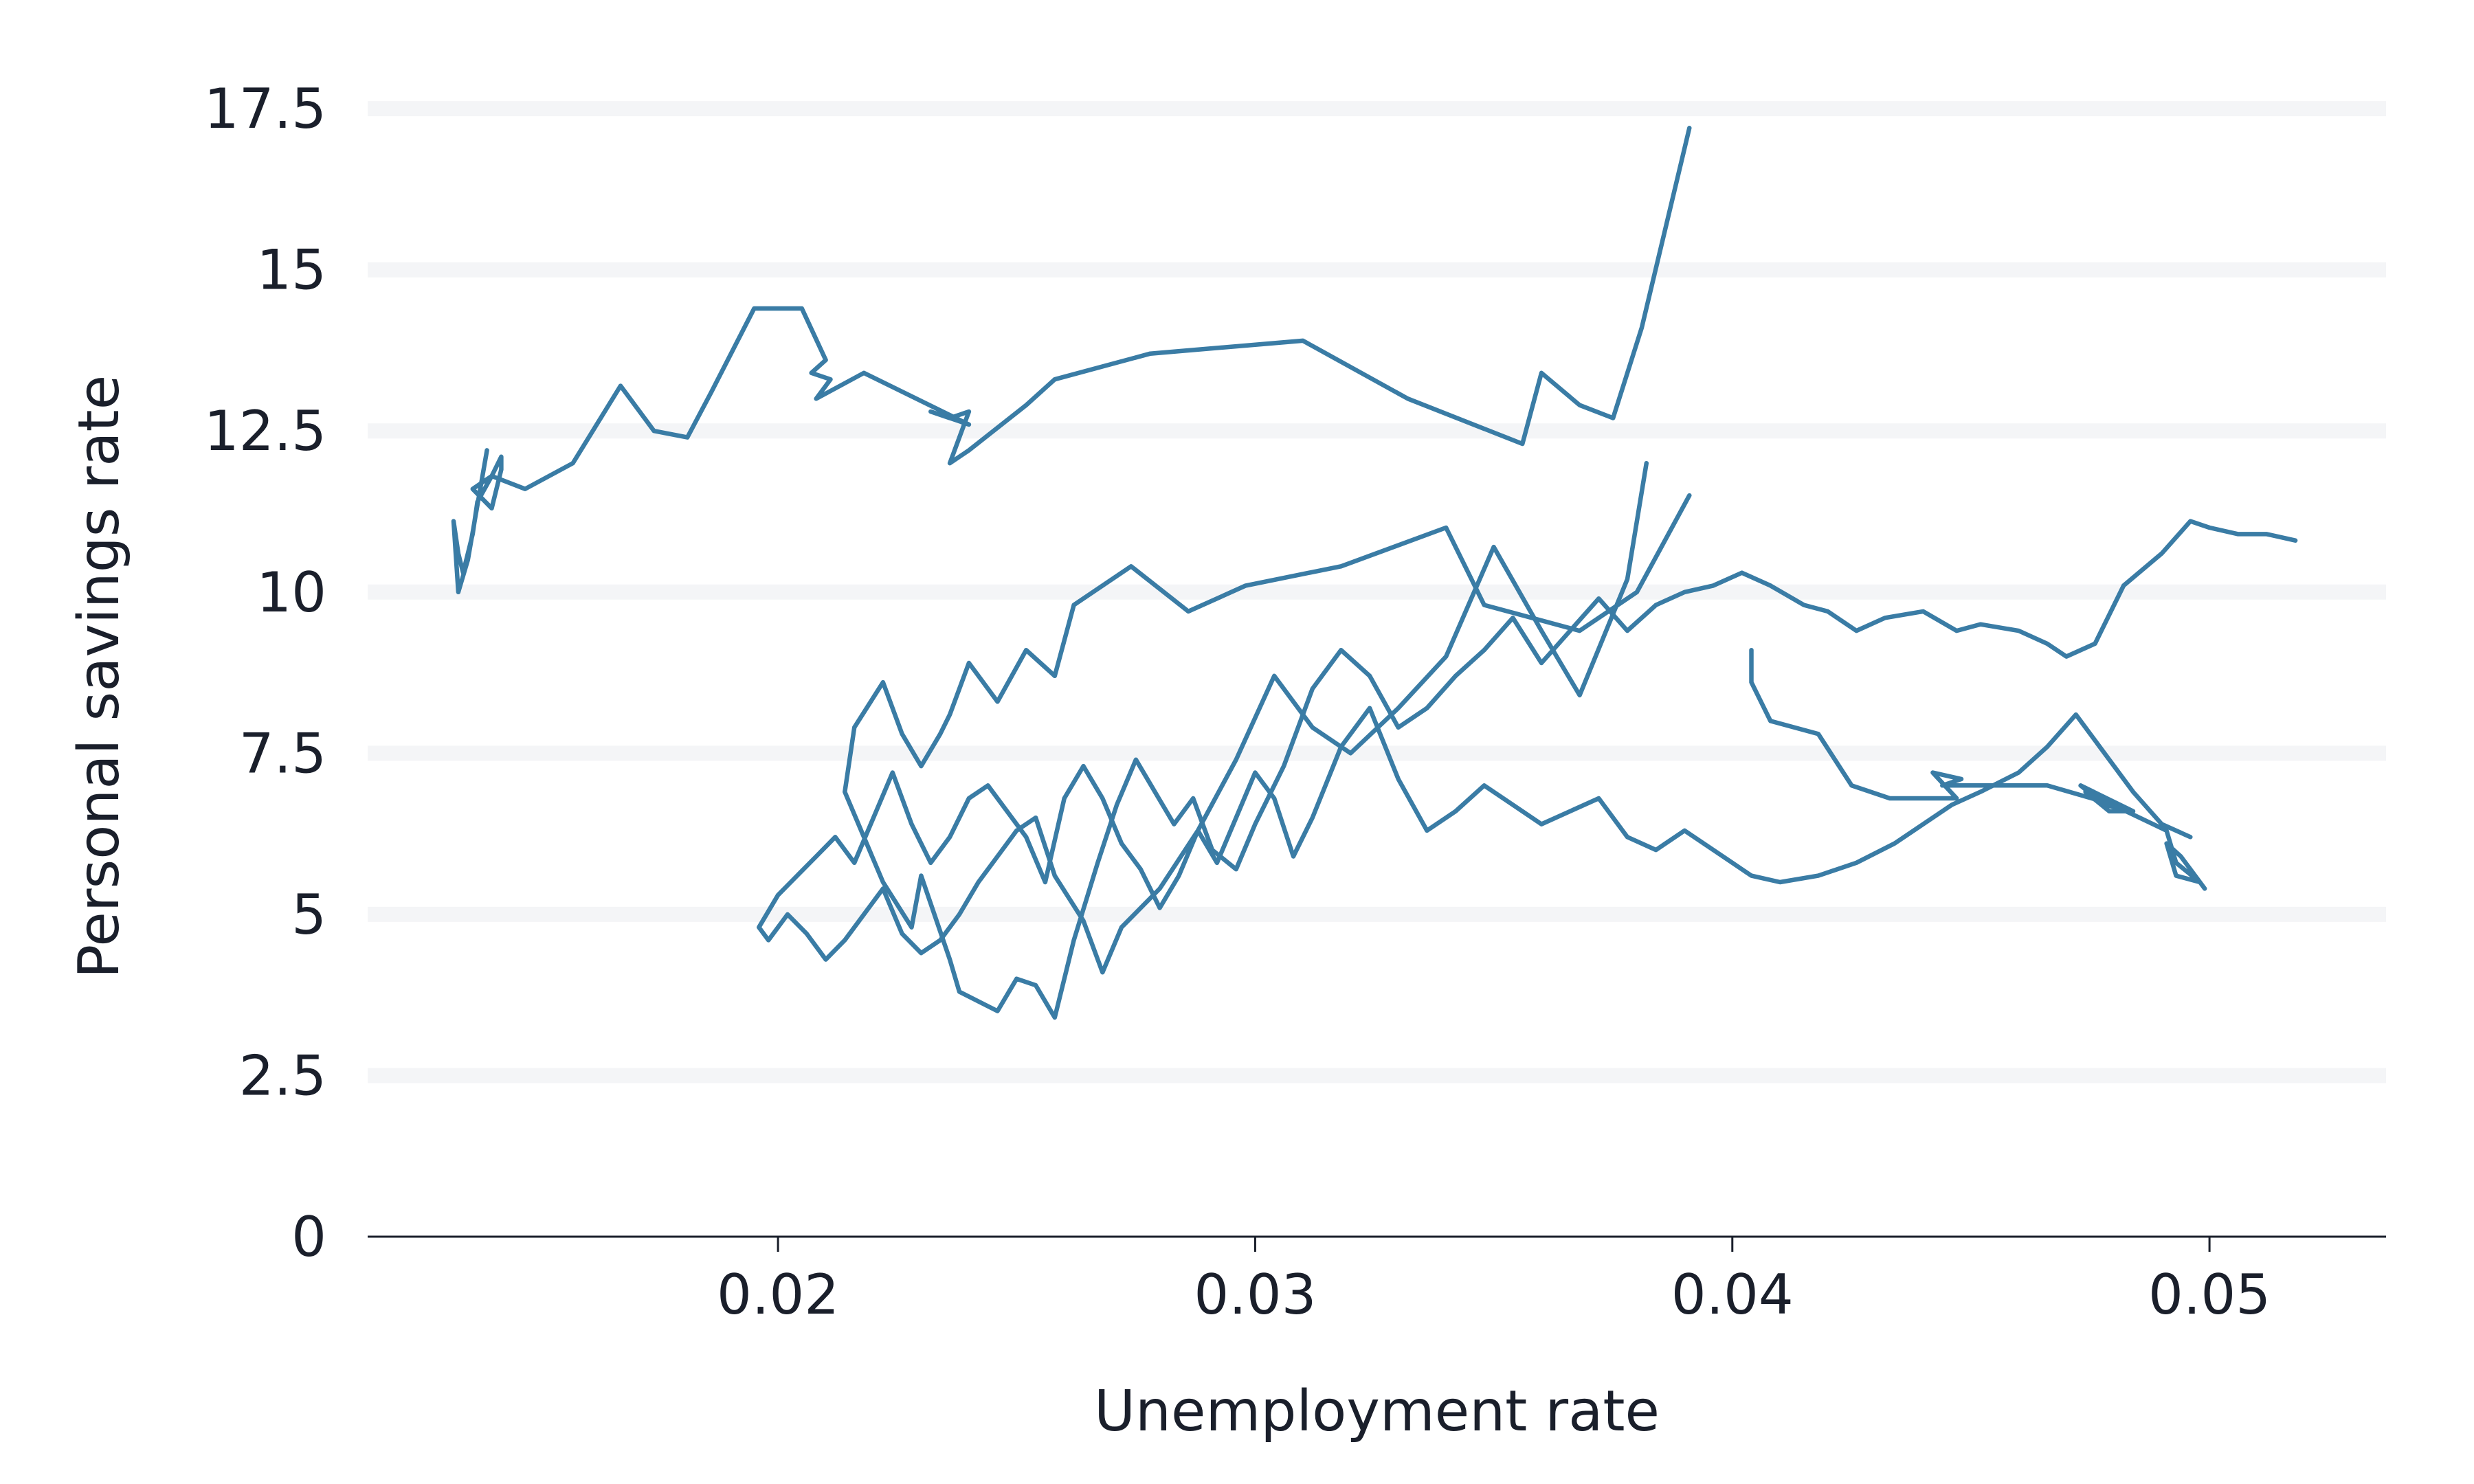 This screenshot has height=1484, width=2474. Describe the element at coordinates (291, 593) in the screenshot. I see `y-tick-label: 10` at that location.